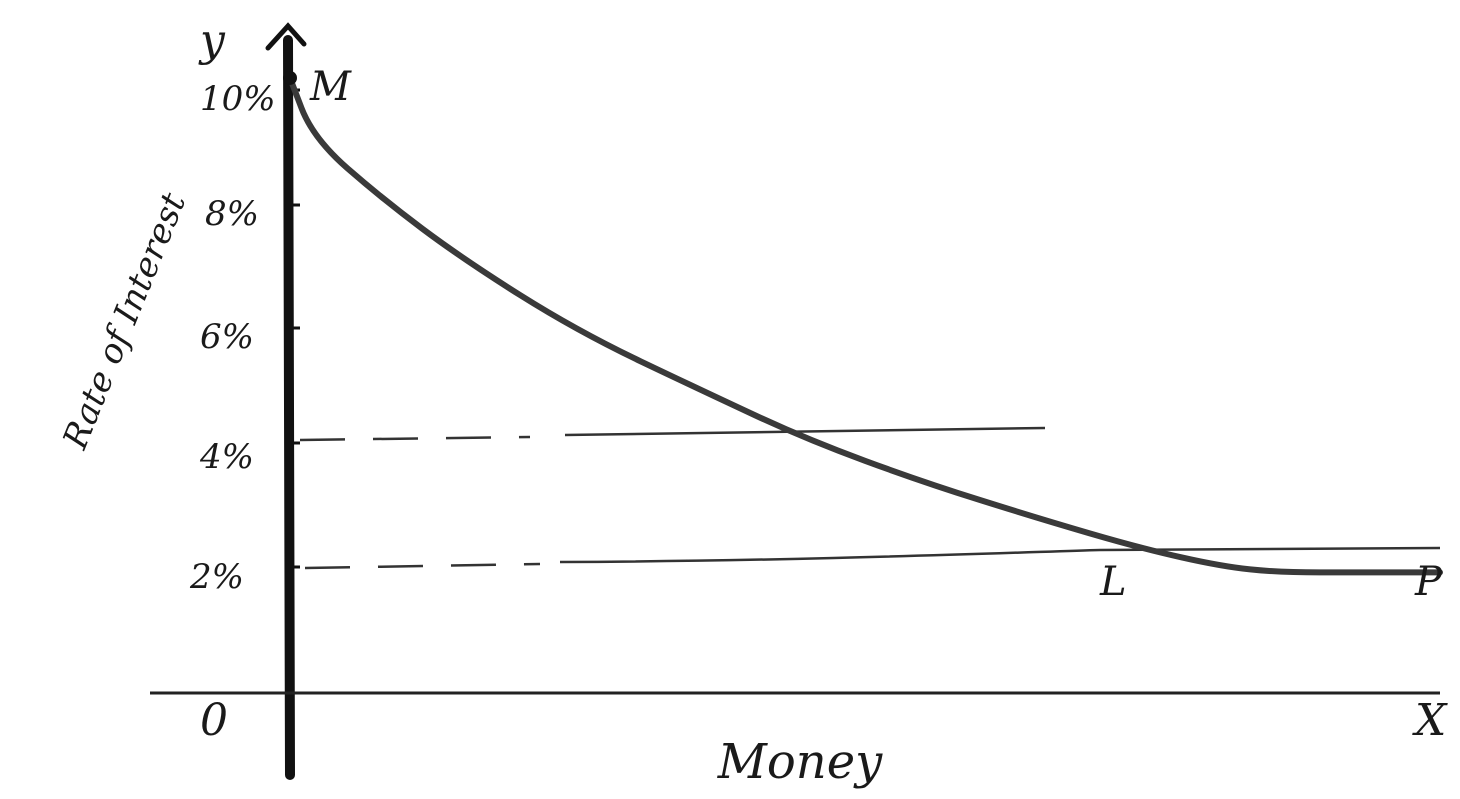 Image resolution: width=1460 pixels, height=799 pixels. I want to click on reference-line-2-solid, so click(1000, 555).